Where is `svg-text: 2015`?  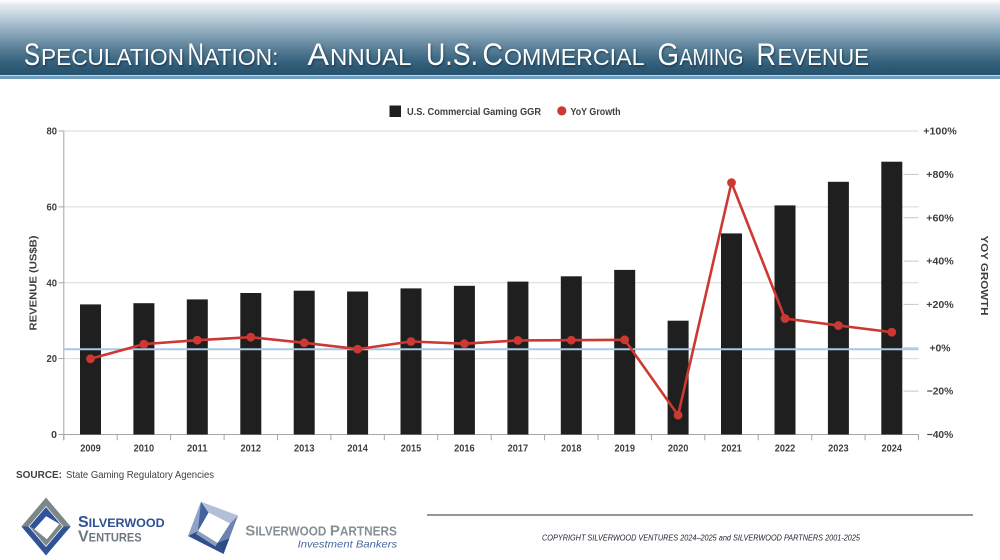
svg-text: 2015 is located at coordinates (411, 448).